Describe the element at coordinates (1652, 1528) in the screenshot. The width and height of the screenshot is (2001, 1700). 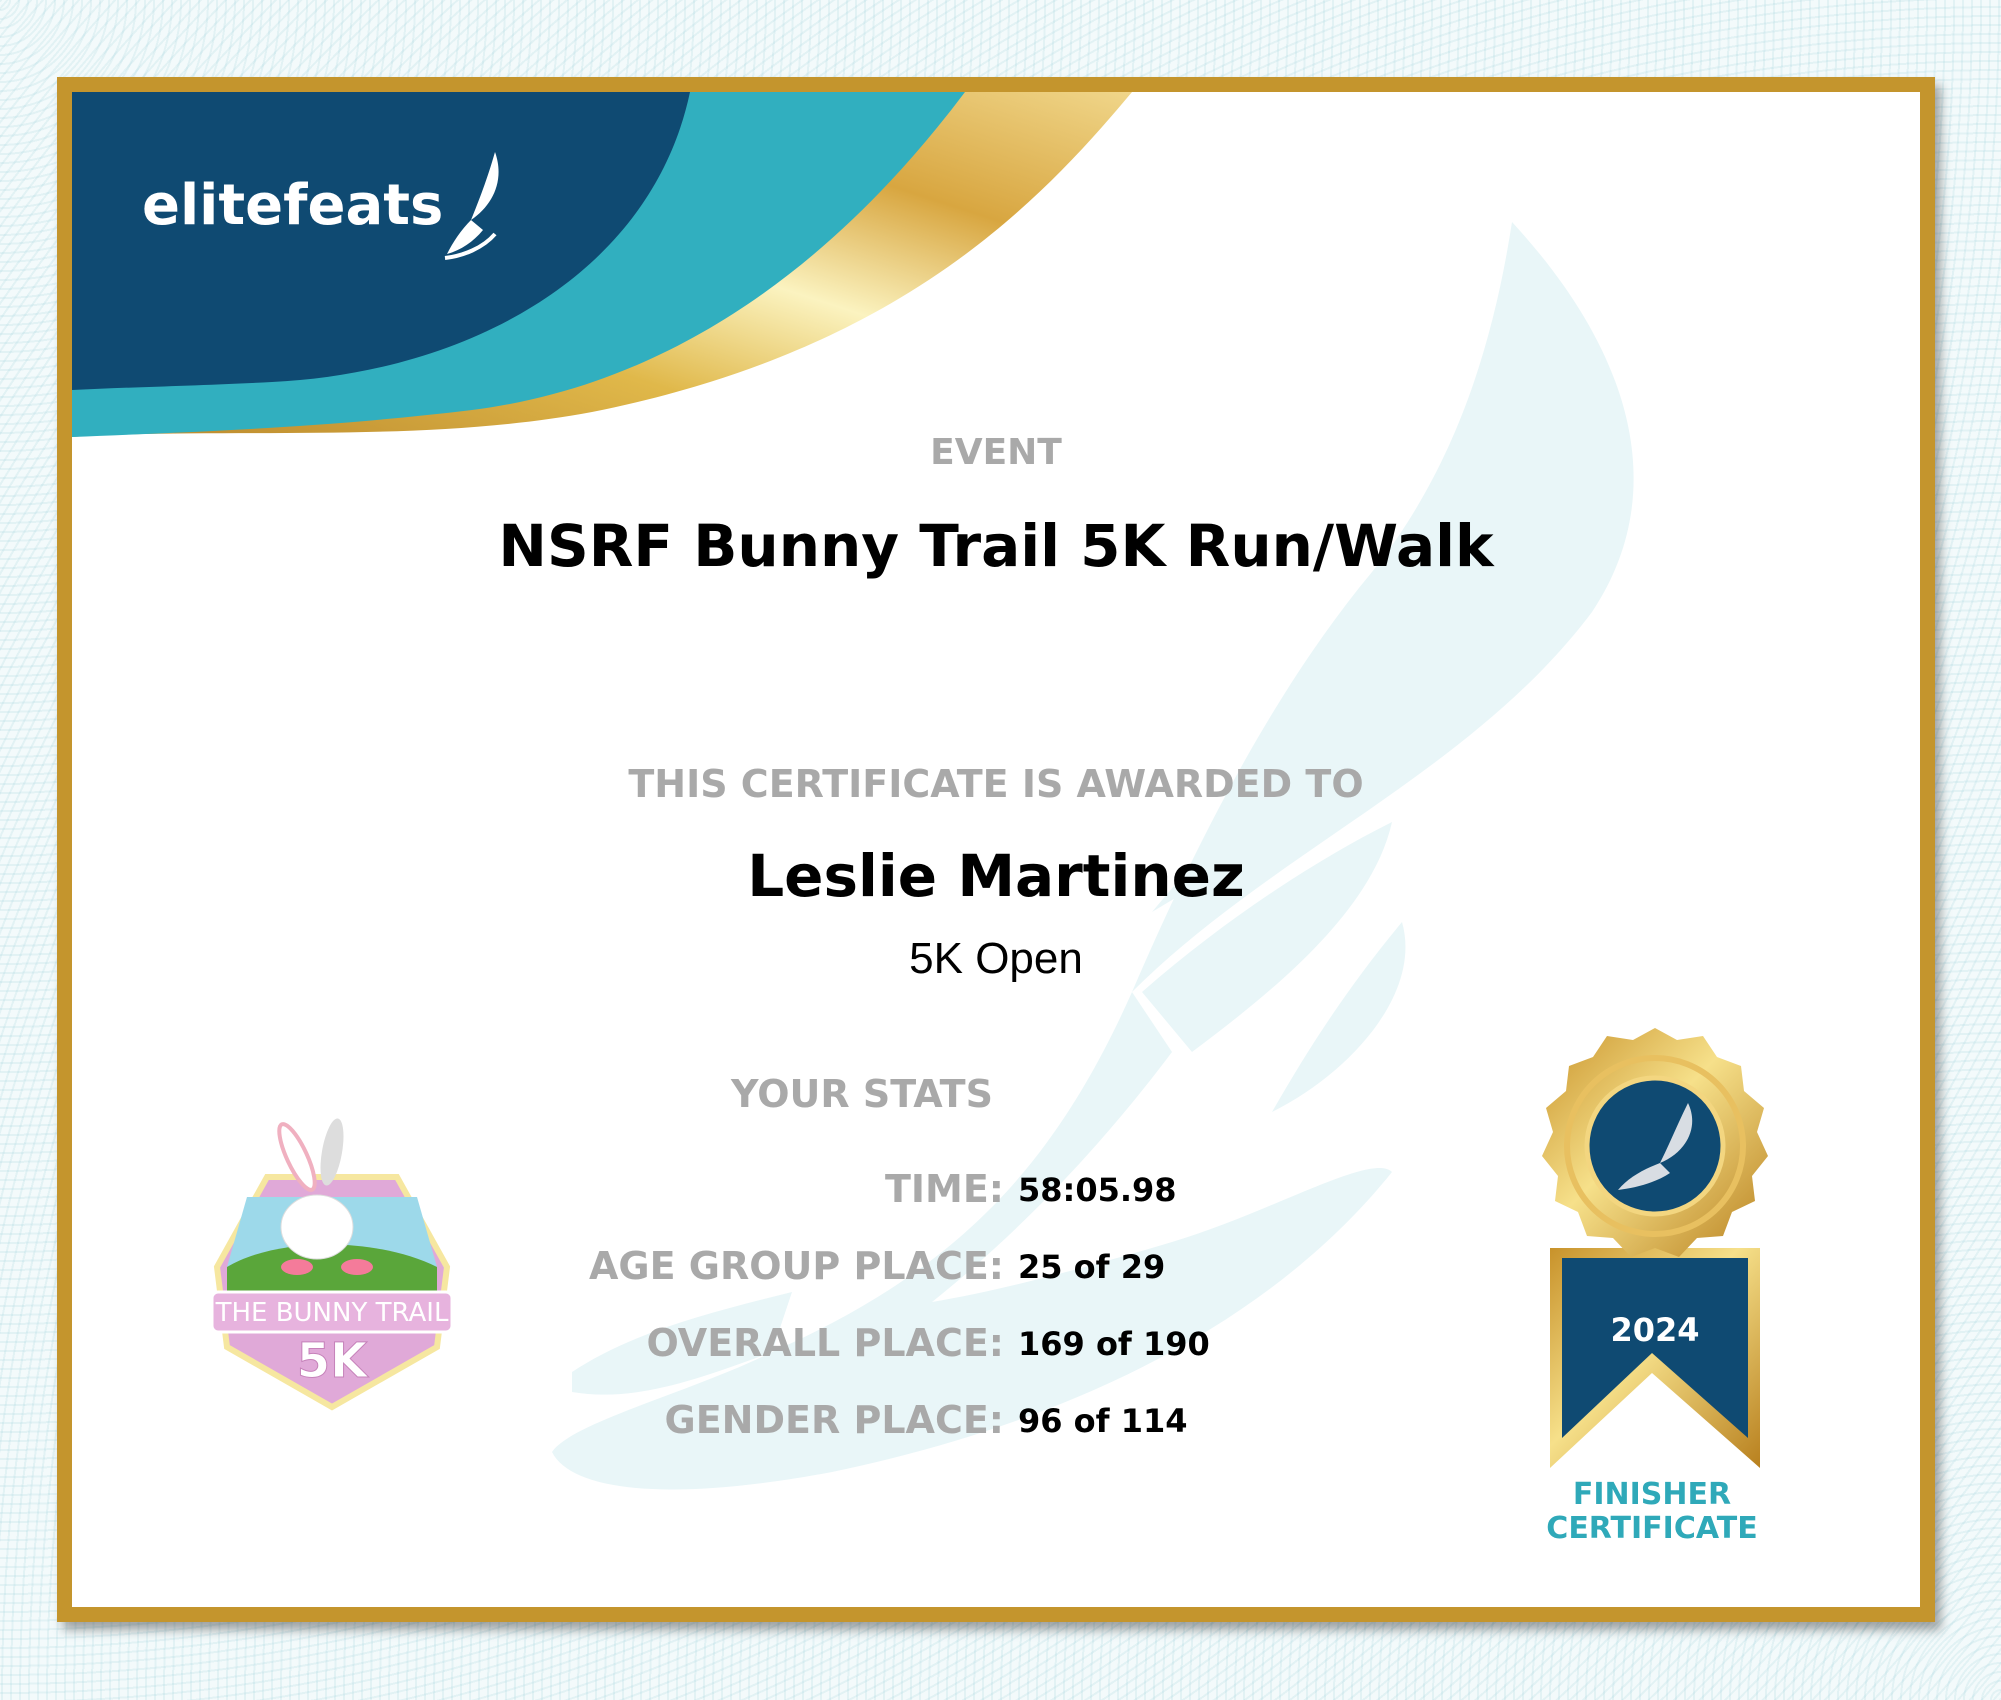
I see `finisher-line2: CERTIFICATE` at that location.